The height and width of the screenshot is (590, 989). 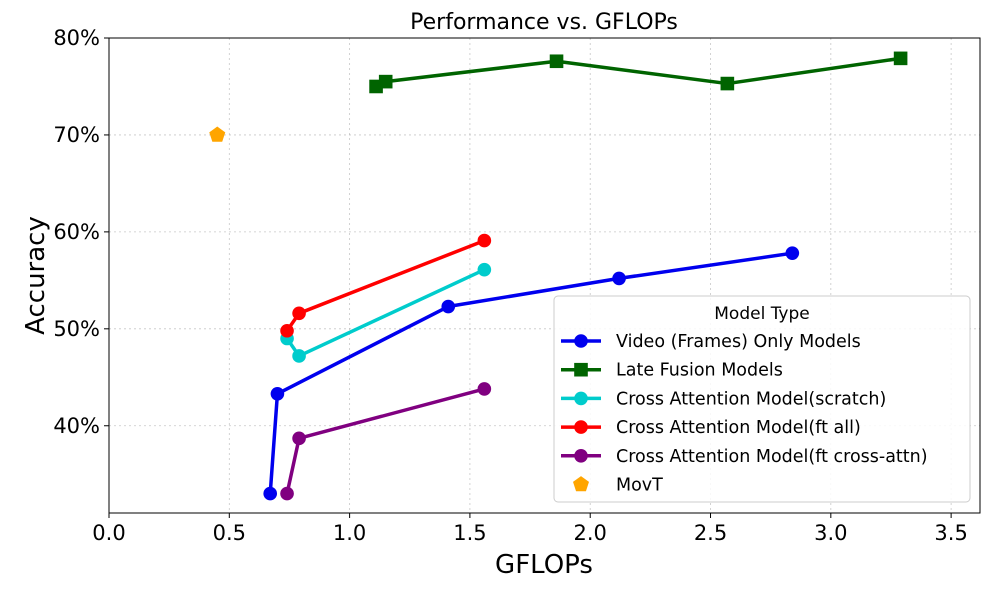 I want to click on legend-entry-cross-attention-model-scratch: Cross Attention Model(scratch), so click(x=723, y=399).